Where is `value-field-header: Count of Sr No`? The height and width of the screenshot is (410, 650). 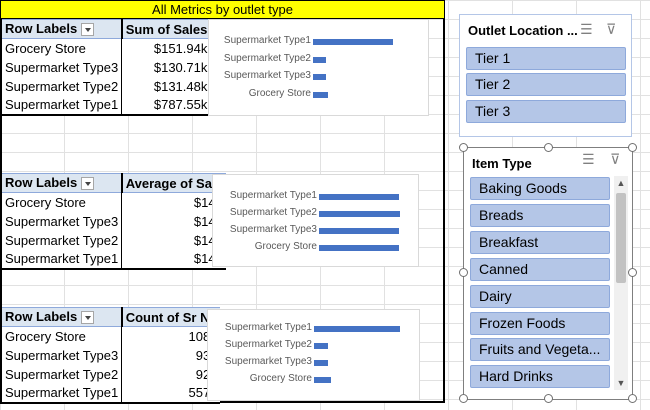 value-field-header: Count of Sr No is located at coordinates (170, 317).